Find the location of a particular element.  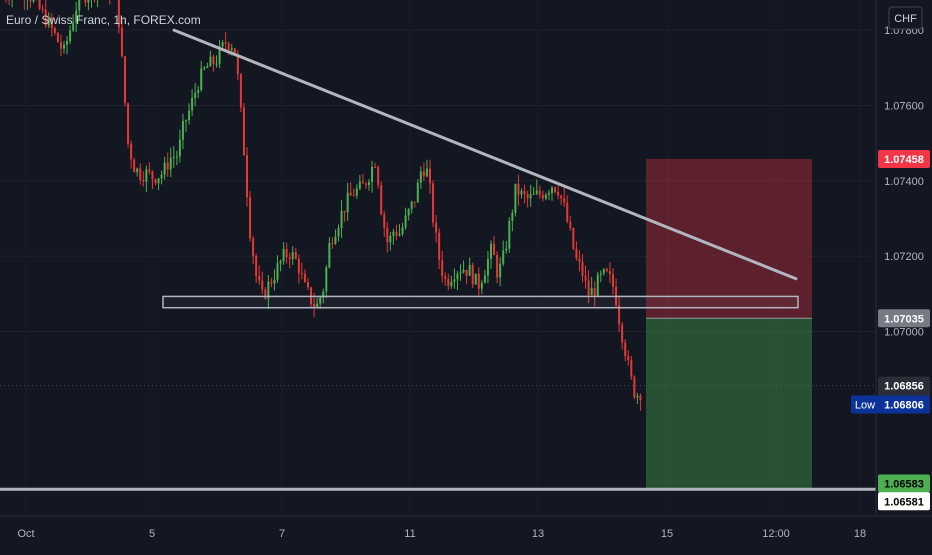

time-axis-labels: Oct 5 7 11 13 15 12:00 18 is located at coordinates (441, 534).